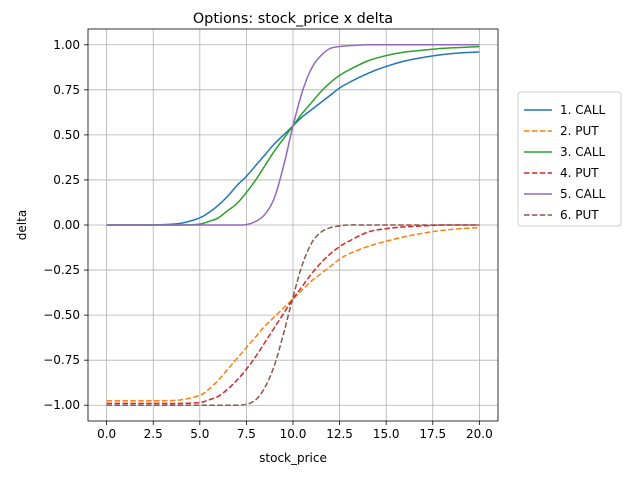 This screenshot has height=480, width=640. What do you see at coordinates (583, 152) in the screenshot?
I see `legend-label: 3. CALL` at bounding box center [583, 152].